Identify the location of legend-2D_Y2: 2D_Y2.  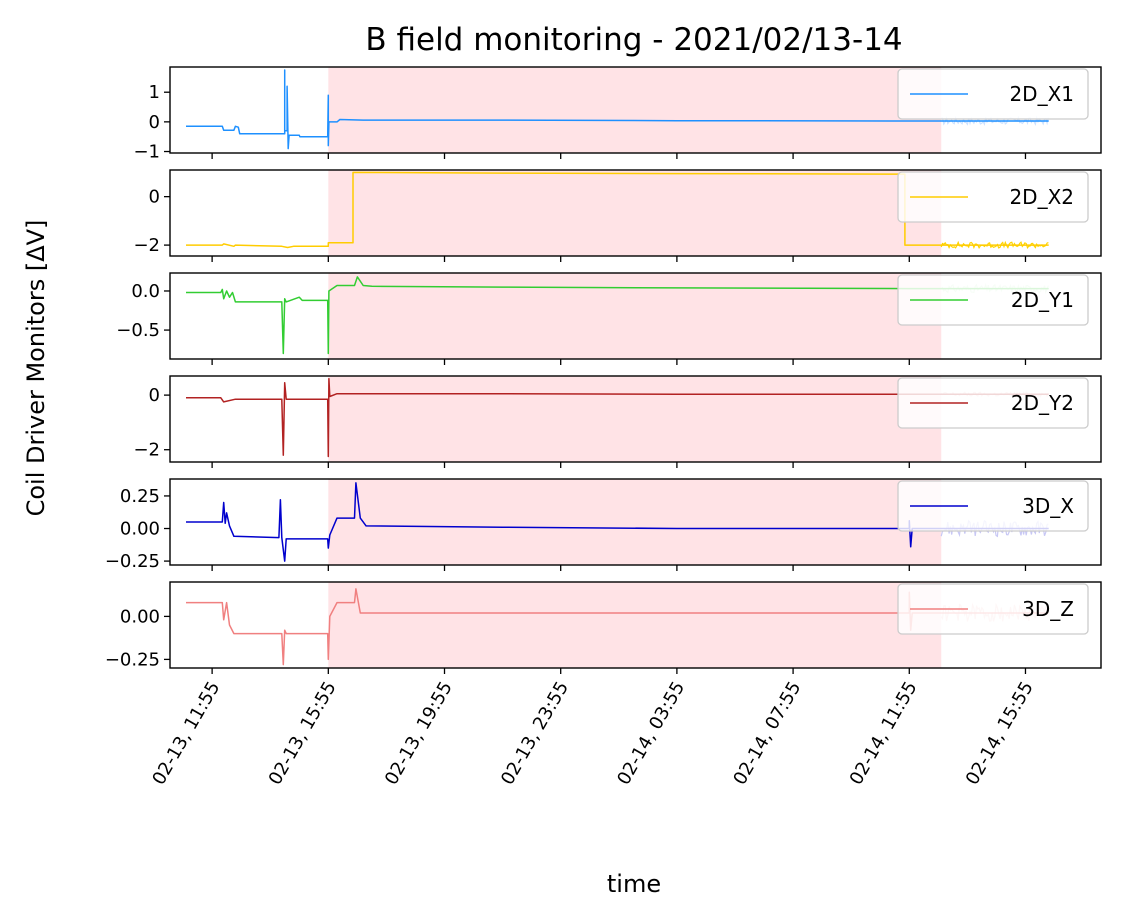
(993, 403).